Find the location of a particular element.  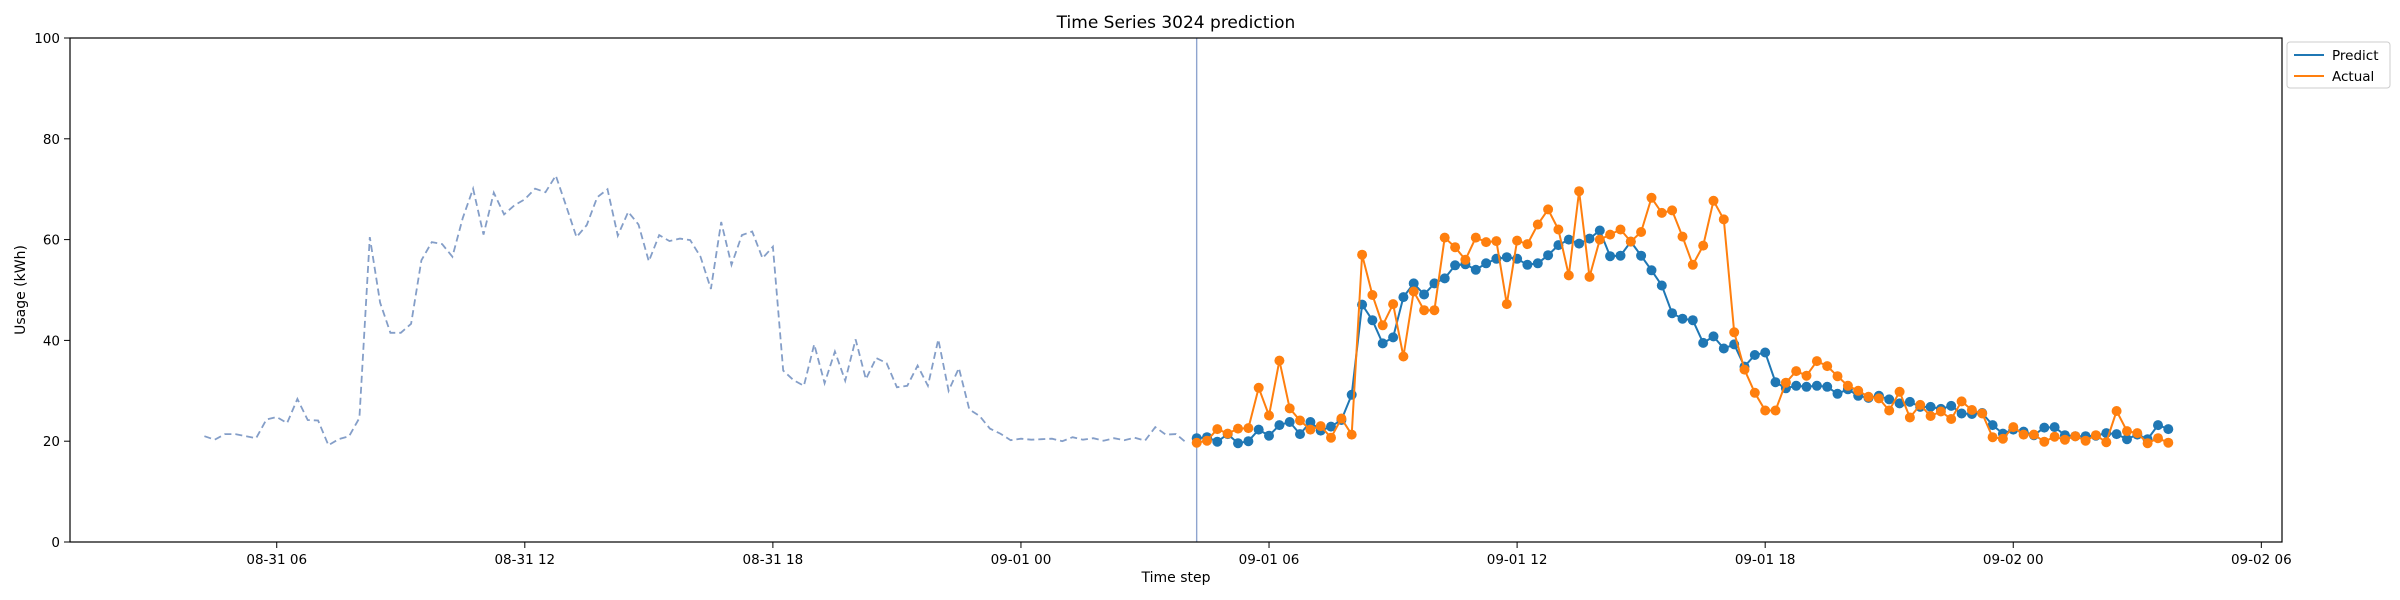

predict-point: 2024-09-01 22:45 — 25.5 is located at coordinates (1961, 413).